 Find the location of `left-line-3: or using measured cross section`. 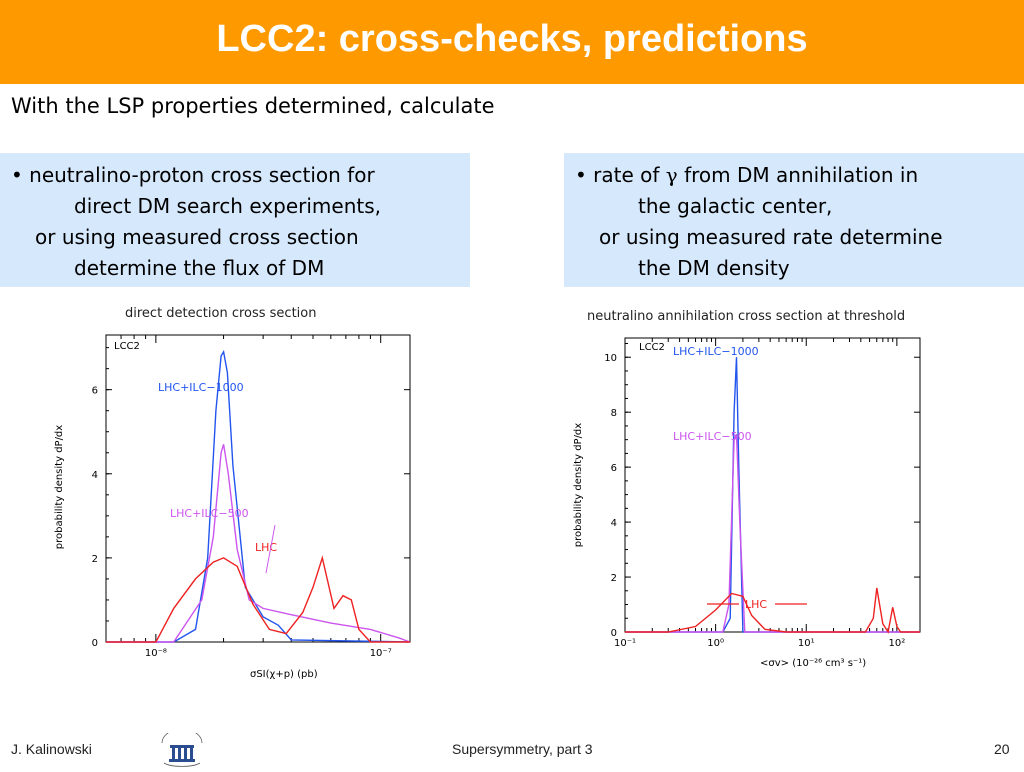

left-line-3: or using measured cross section is located at coordinates (197, 237).